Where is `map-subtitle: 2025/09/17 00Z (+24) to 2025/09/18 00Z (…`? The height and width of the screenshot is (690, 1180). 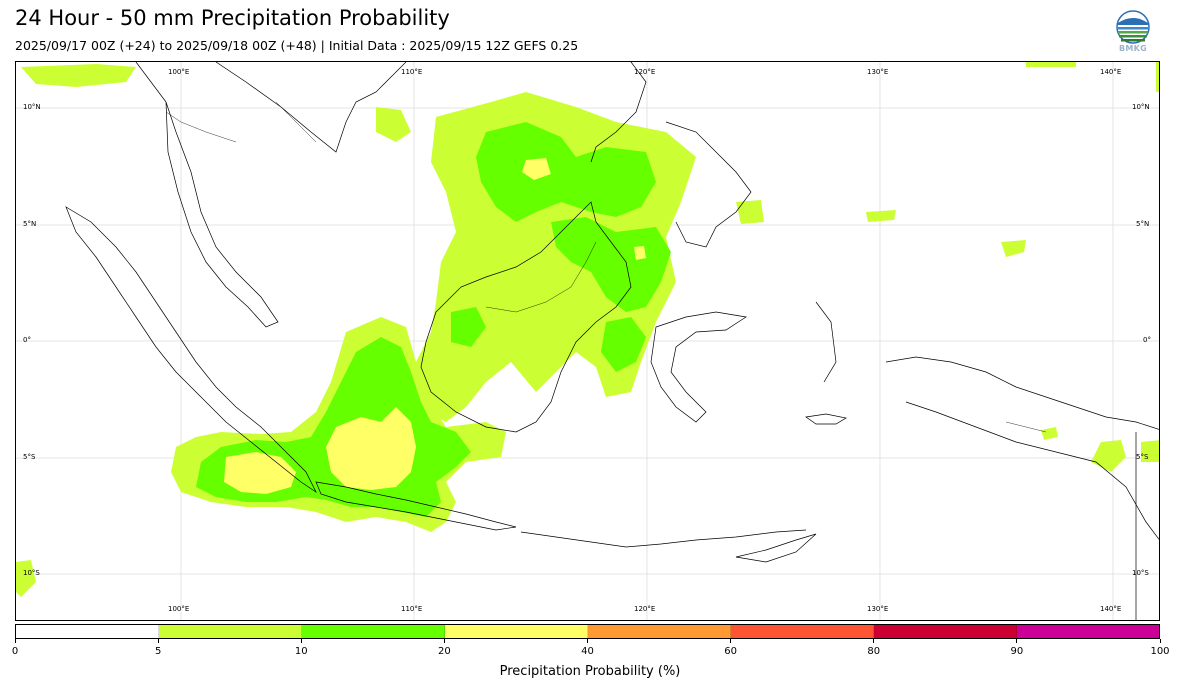
map-subtitle: 2025/09/17 00Z (+24) to 2025/09/18 00Z (… is located at coordinates (297, 45).